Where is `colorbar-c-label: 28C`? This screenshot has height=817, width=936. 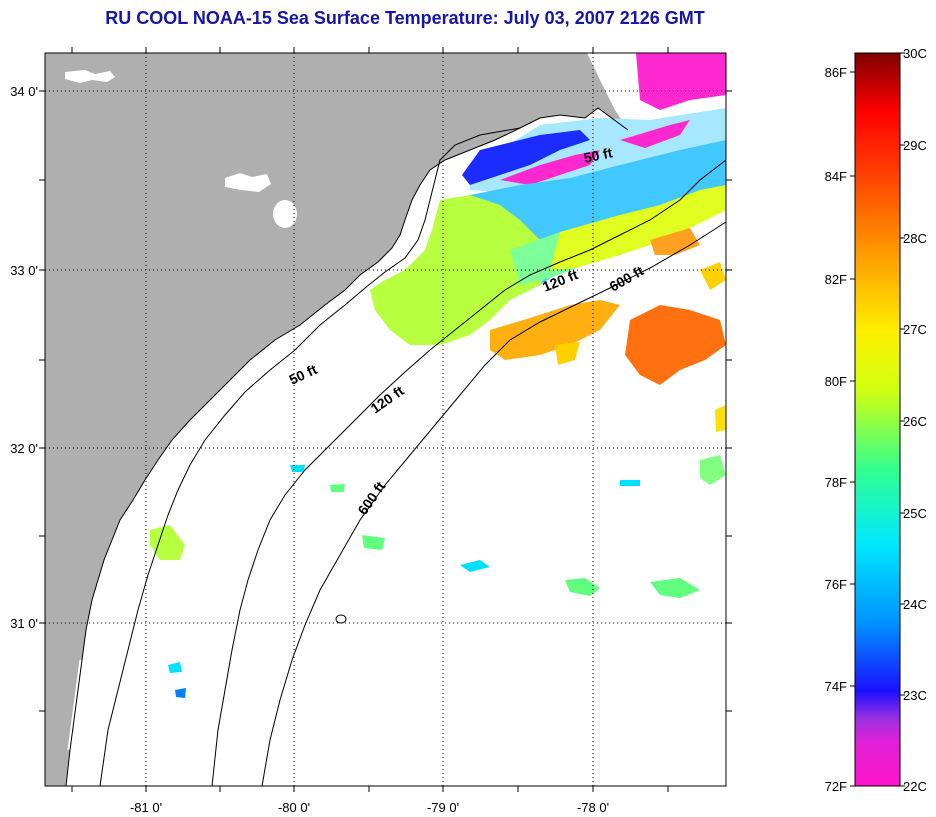 colorbar-c-label: 28C is located at coordinates (915, 238).